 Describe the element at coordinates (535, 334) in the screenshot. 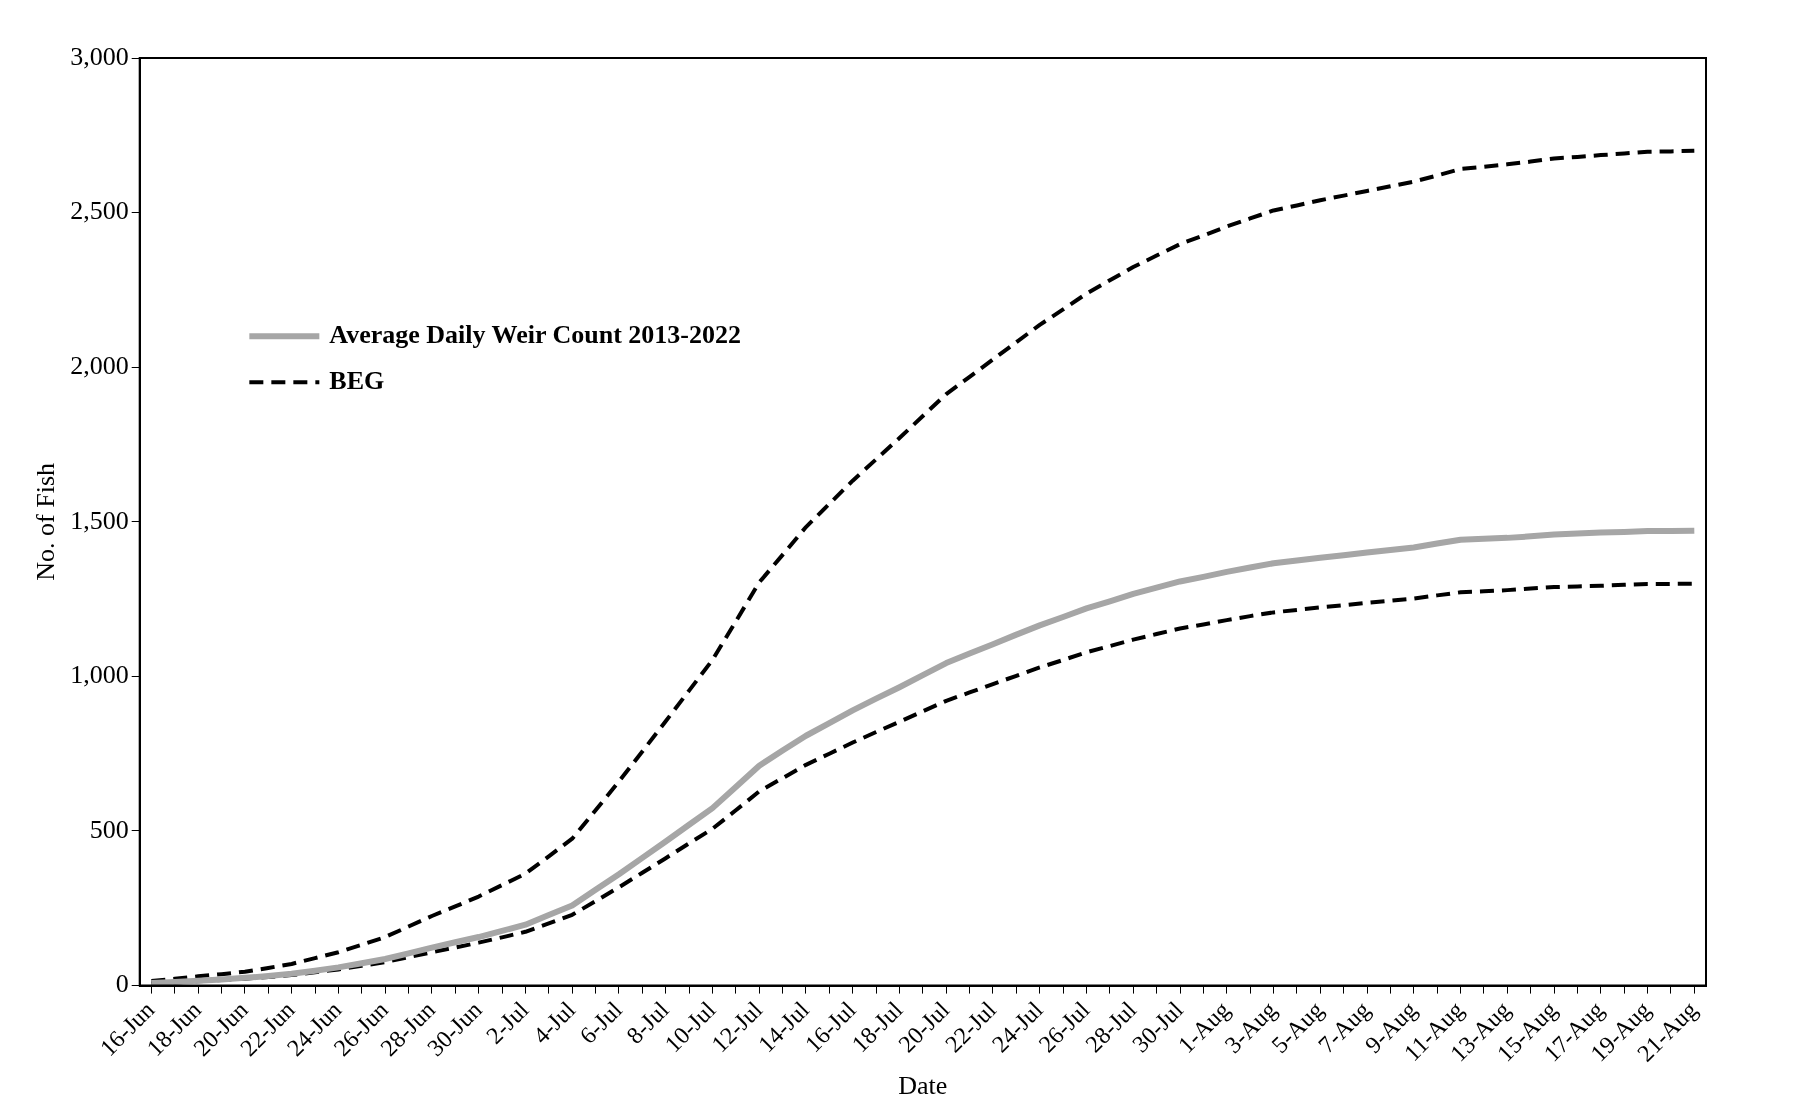

I see `legend-label: Average Daily Weir Count 2013-2022` at that location.